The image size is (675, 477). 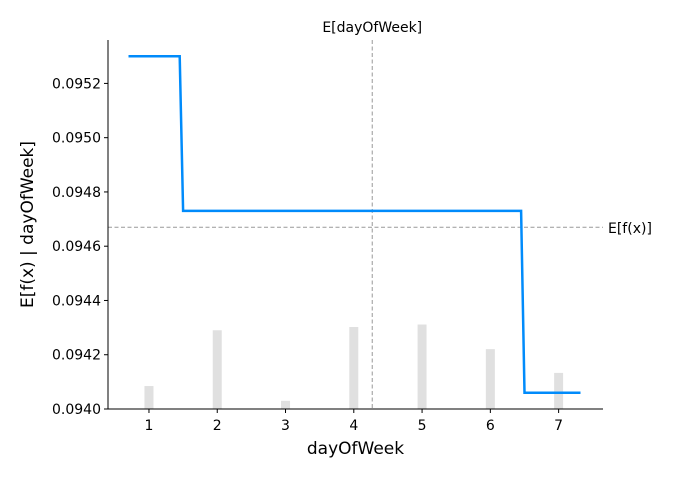 I want to click on expected-y-label: E[f(x)], so click(x=630, y=229).